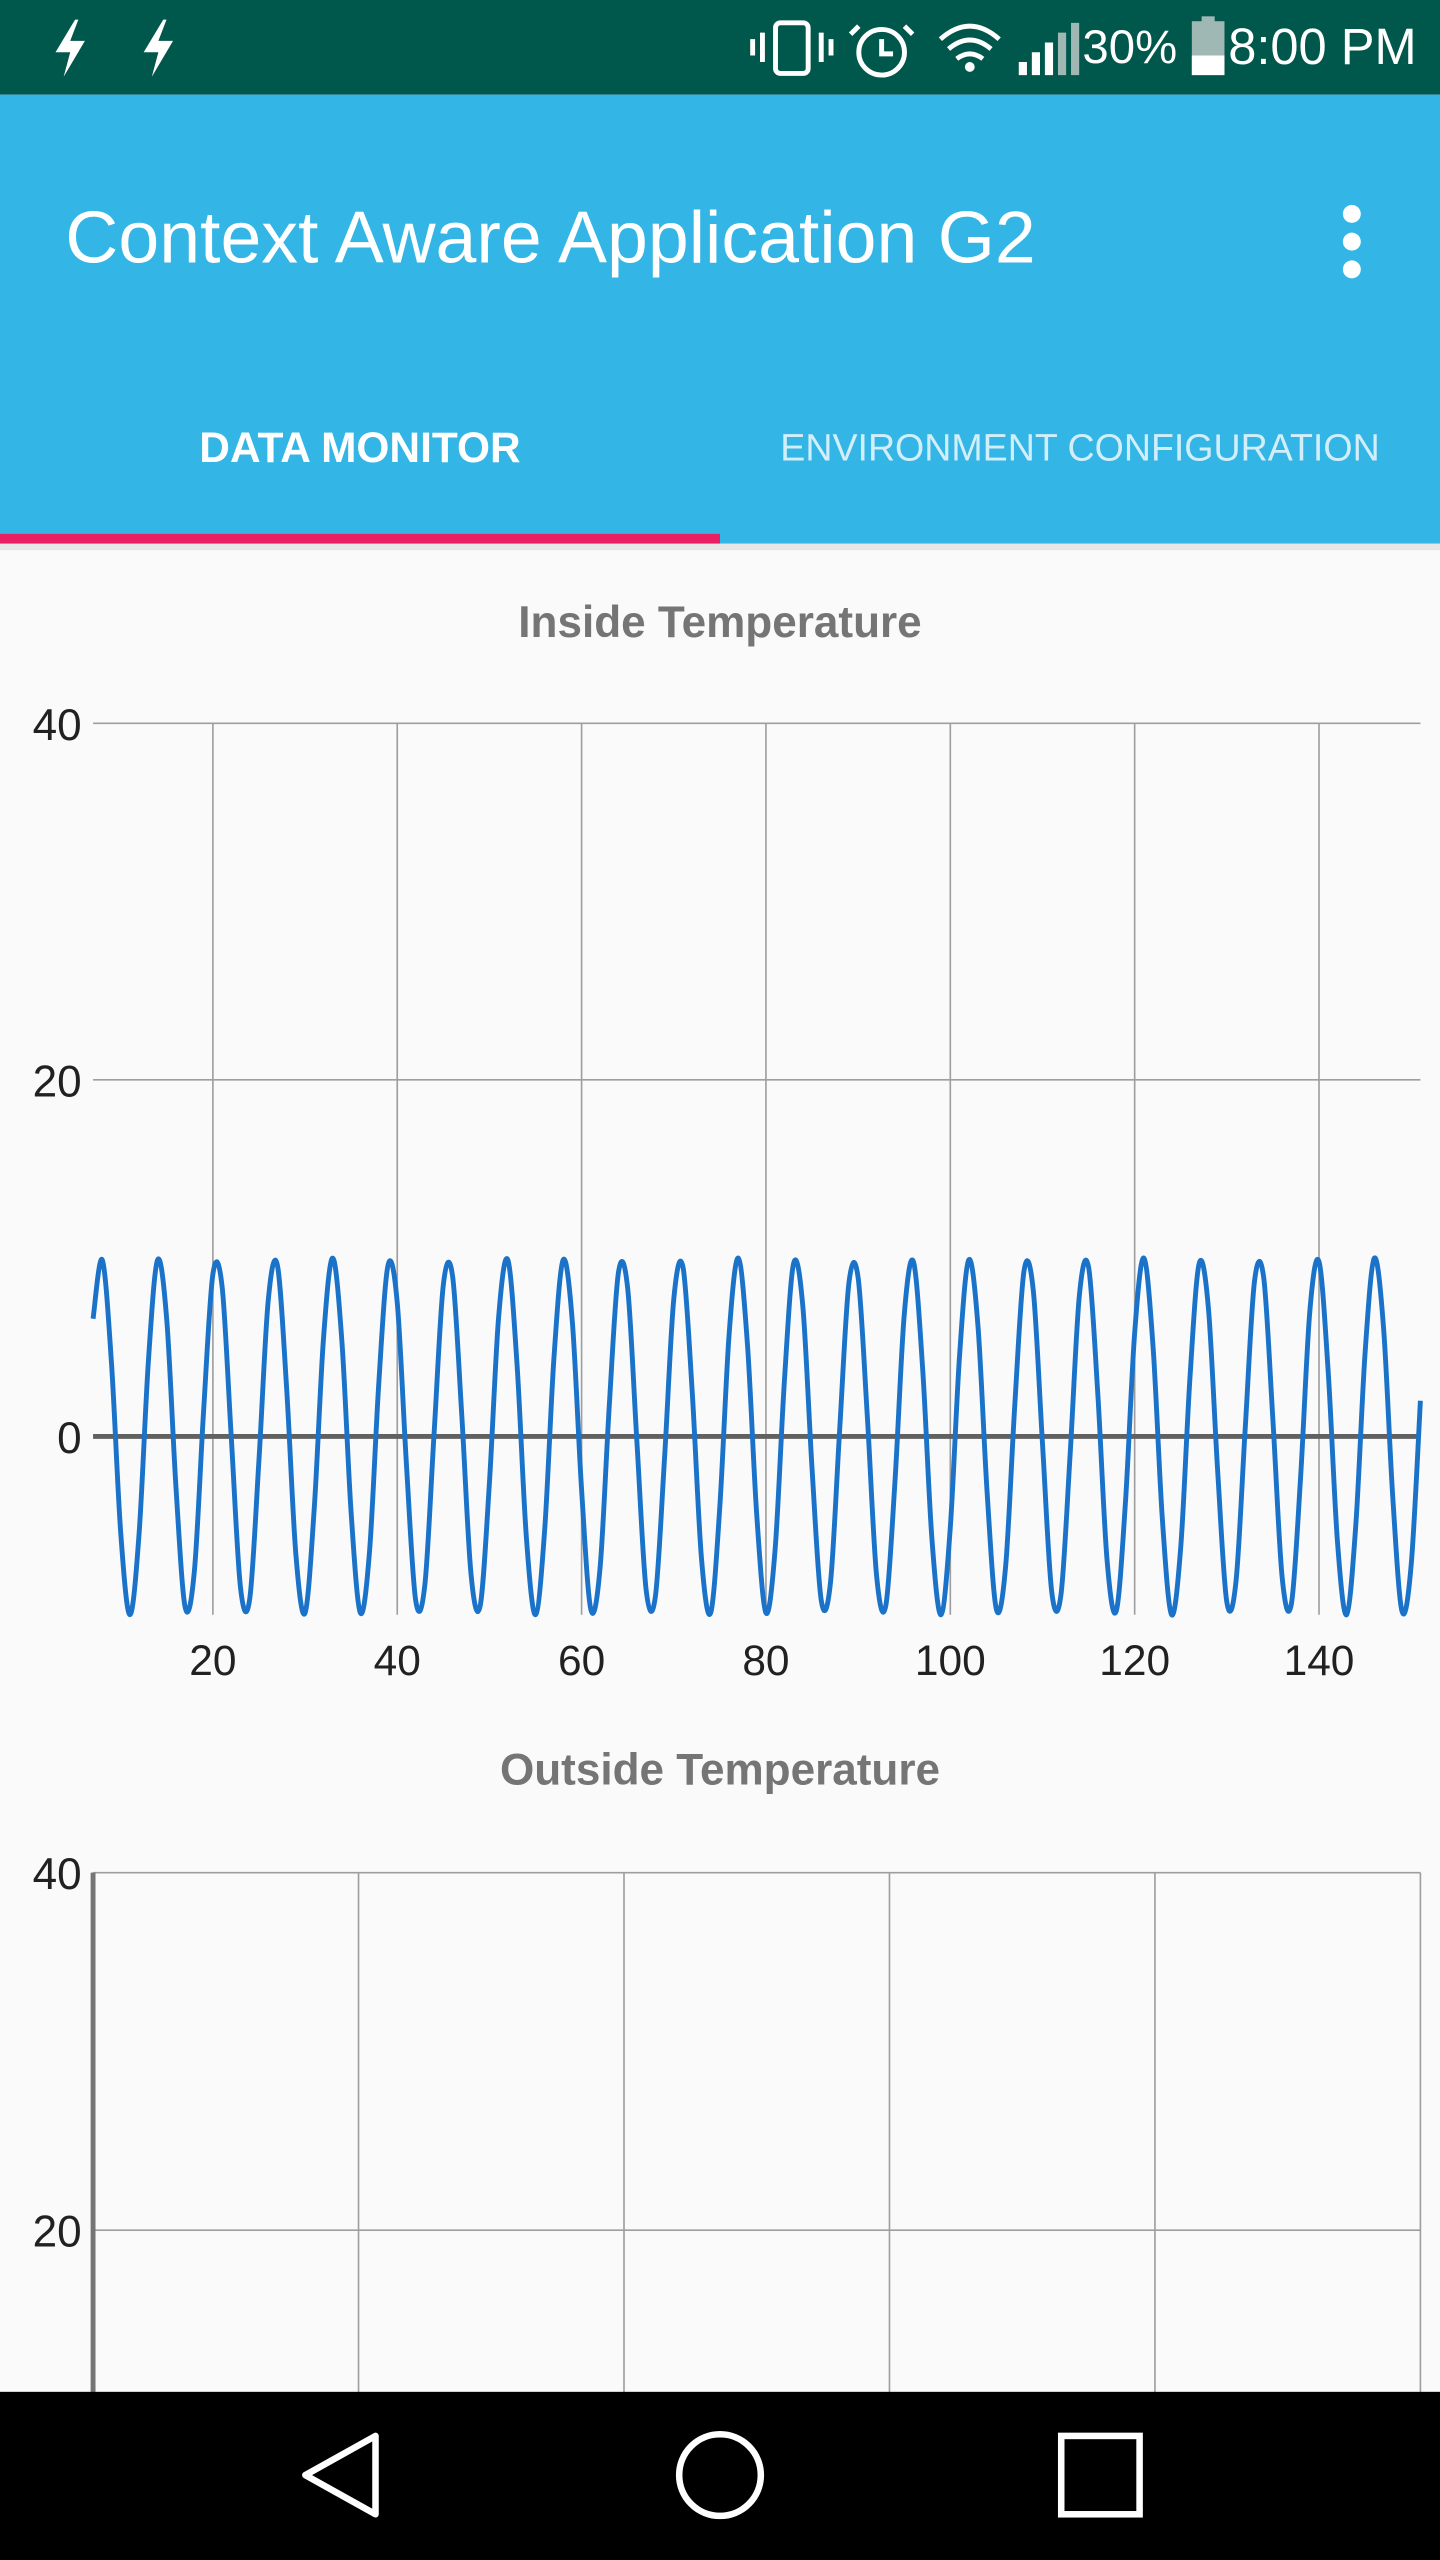 The height and width of the screenshot is (2560, 1440). Describe the element at coordinates (1319, 1660) in the screenshot. I see `x-tick-label: 140` at that location.